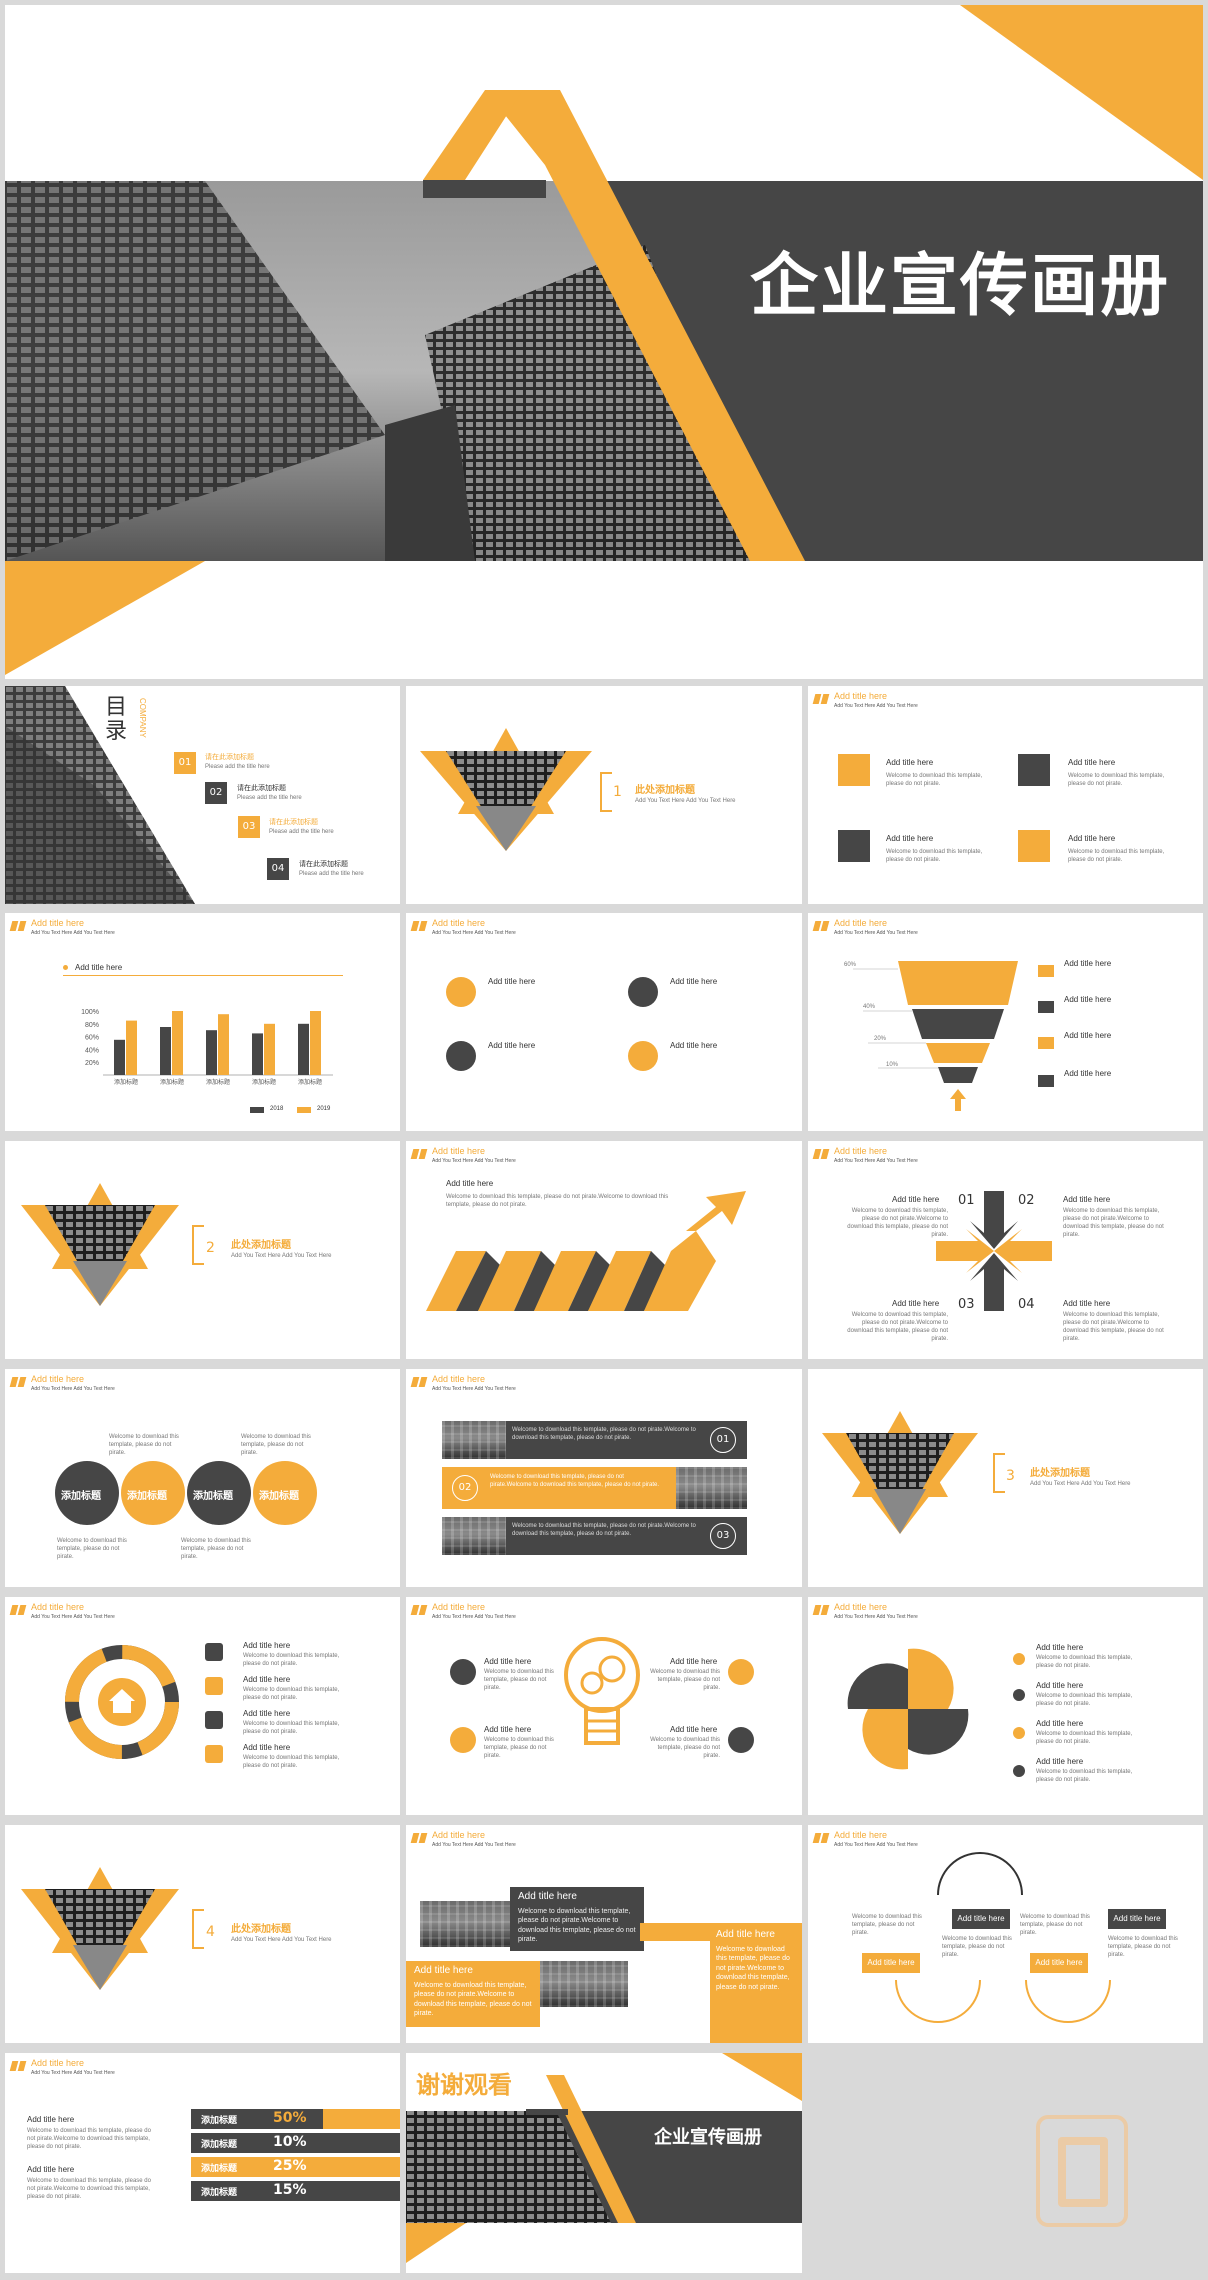  What do you see at coordinates (474, 1440) in the screenshot?
I see `banner-1-photo` at bounding box center [474, 1440].